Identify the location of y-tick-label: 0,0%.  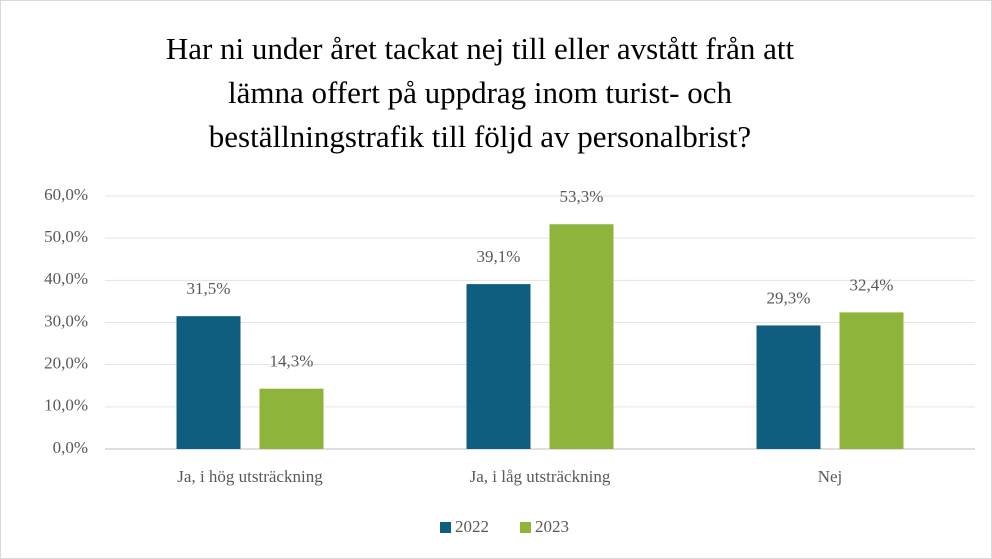
(70, 447).